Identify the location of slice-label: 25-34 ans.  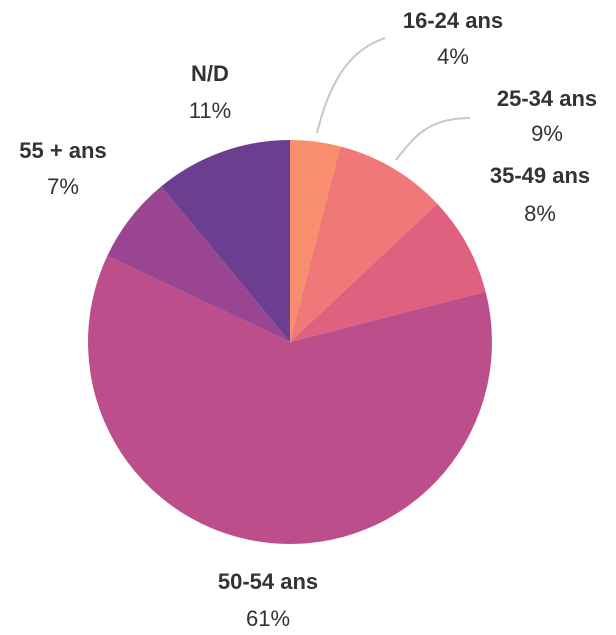
(547, 98).